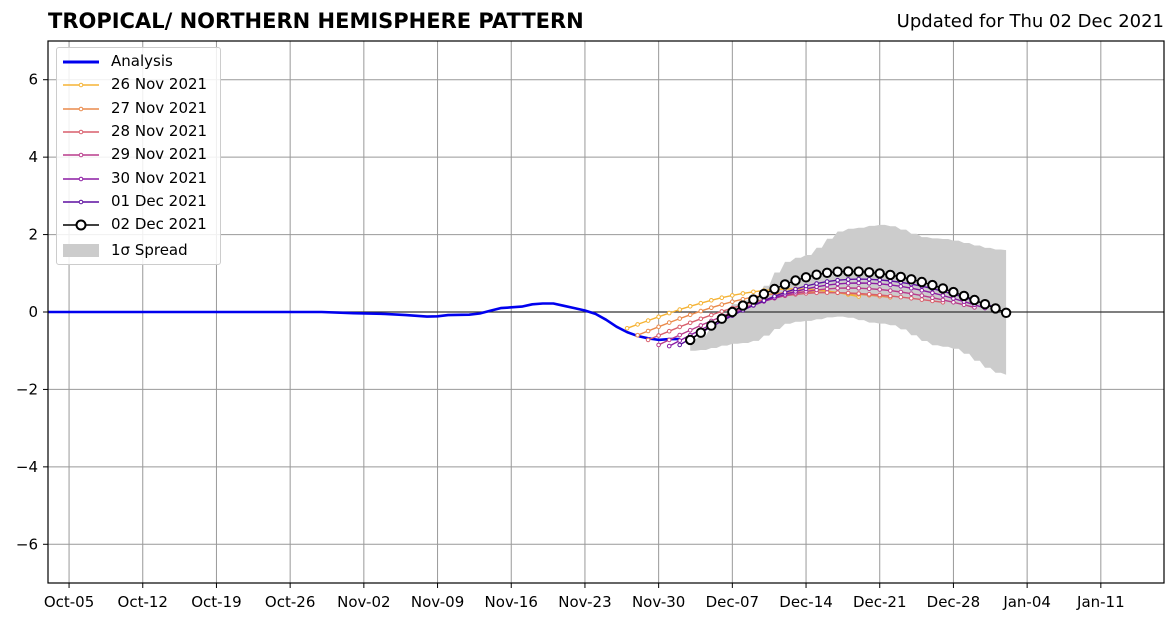 The width and height of the screenshot is (1176, 622). I want to click on x-tick-label: Nov-23, so click(584, 602).